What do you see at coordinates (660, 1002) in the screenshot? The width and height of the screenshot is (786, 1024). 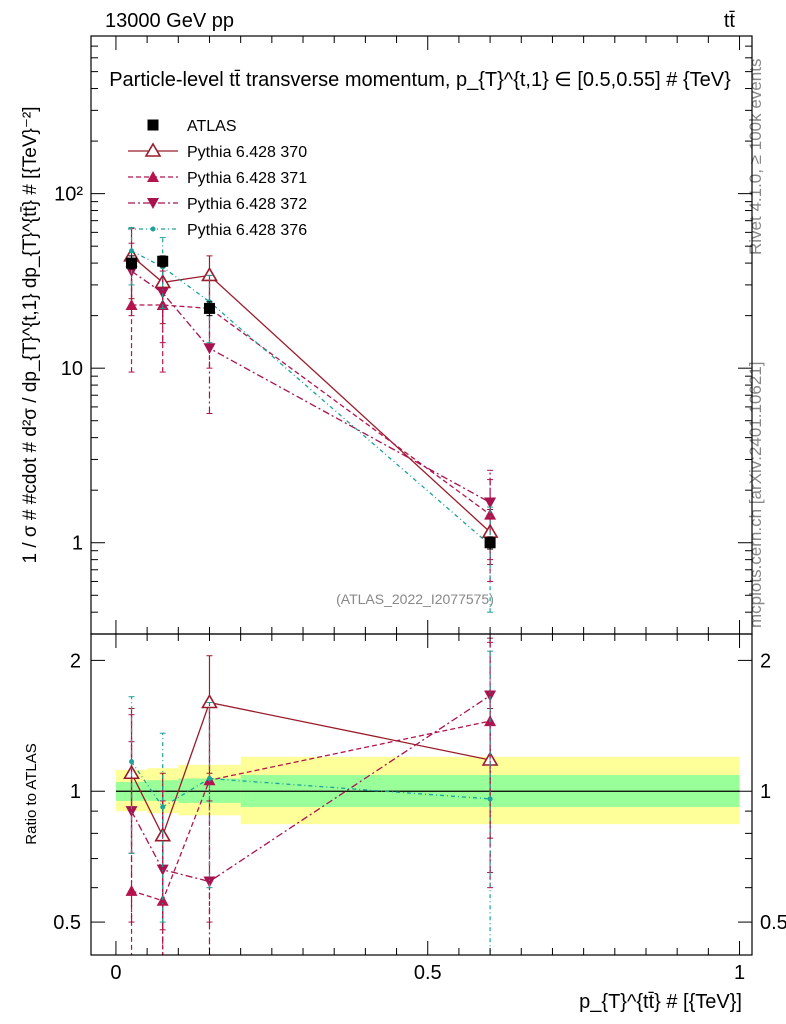 I see `x-axis-title: p_{T}^{tt̄} # [{TeV}]` at bounding box center [660, 1002].